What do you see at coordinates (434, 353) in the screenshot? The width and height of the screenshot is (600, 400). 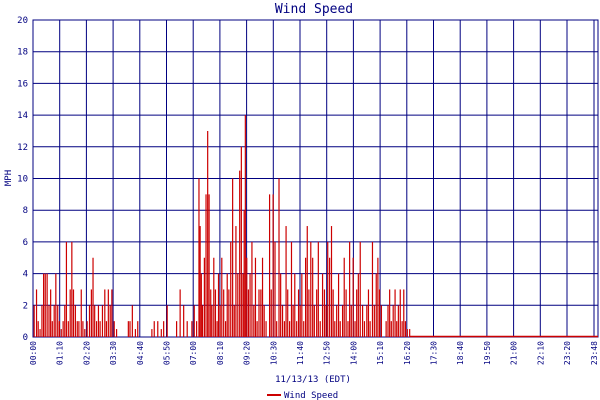 I see `x-tick-label: 17:30` at bounding box center [434, 353].